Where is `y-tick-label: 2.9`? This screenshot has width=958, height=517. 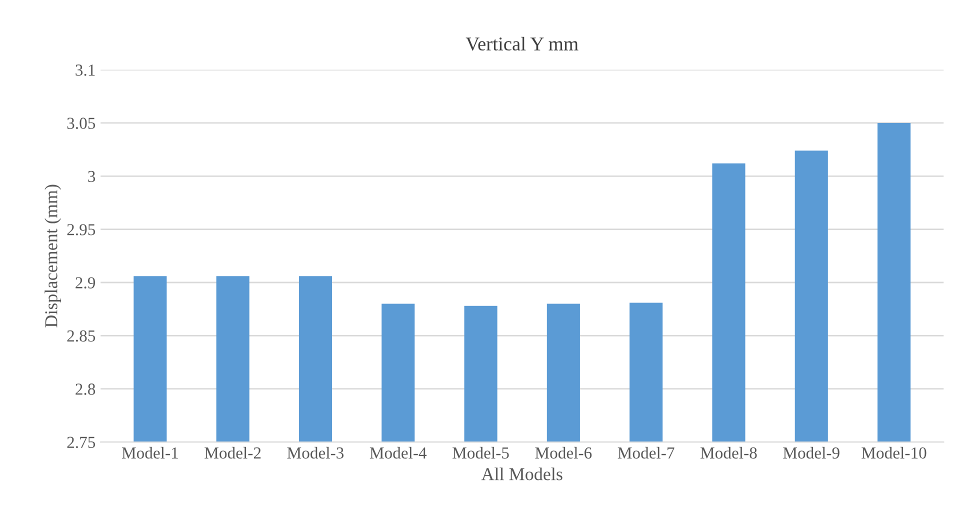 y-tick-label: 2.9 is located at coordinates (86, 283).